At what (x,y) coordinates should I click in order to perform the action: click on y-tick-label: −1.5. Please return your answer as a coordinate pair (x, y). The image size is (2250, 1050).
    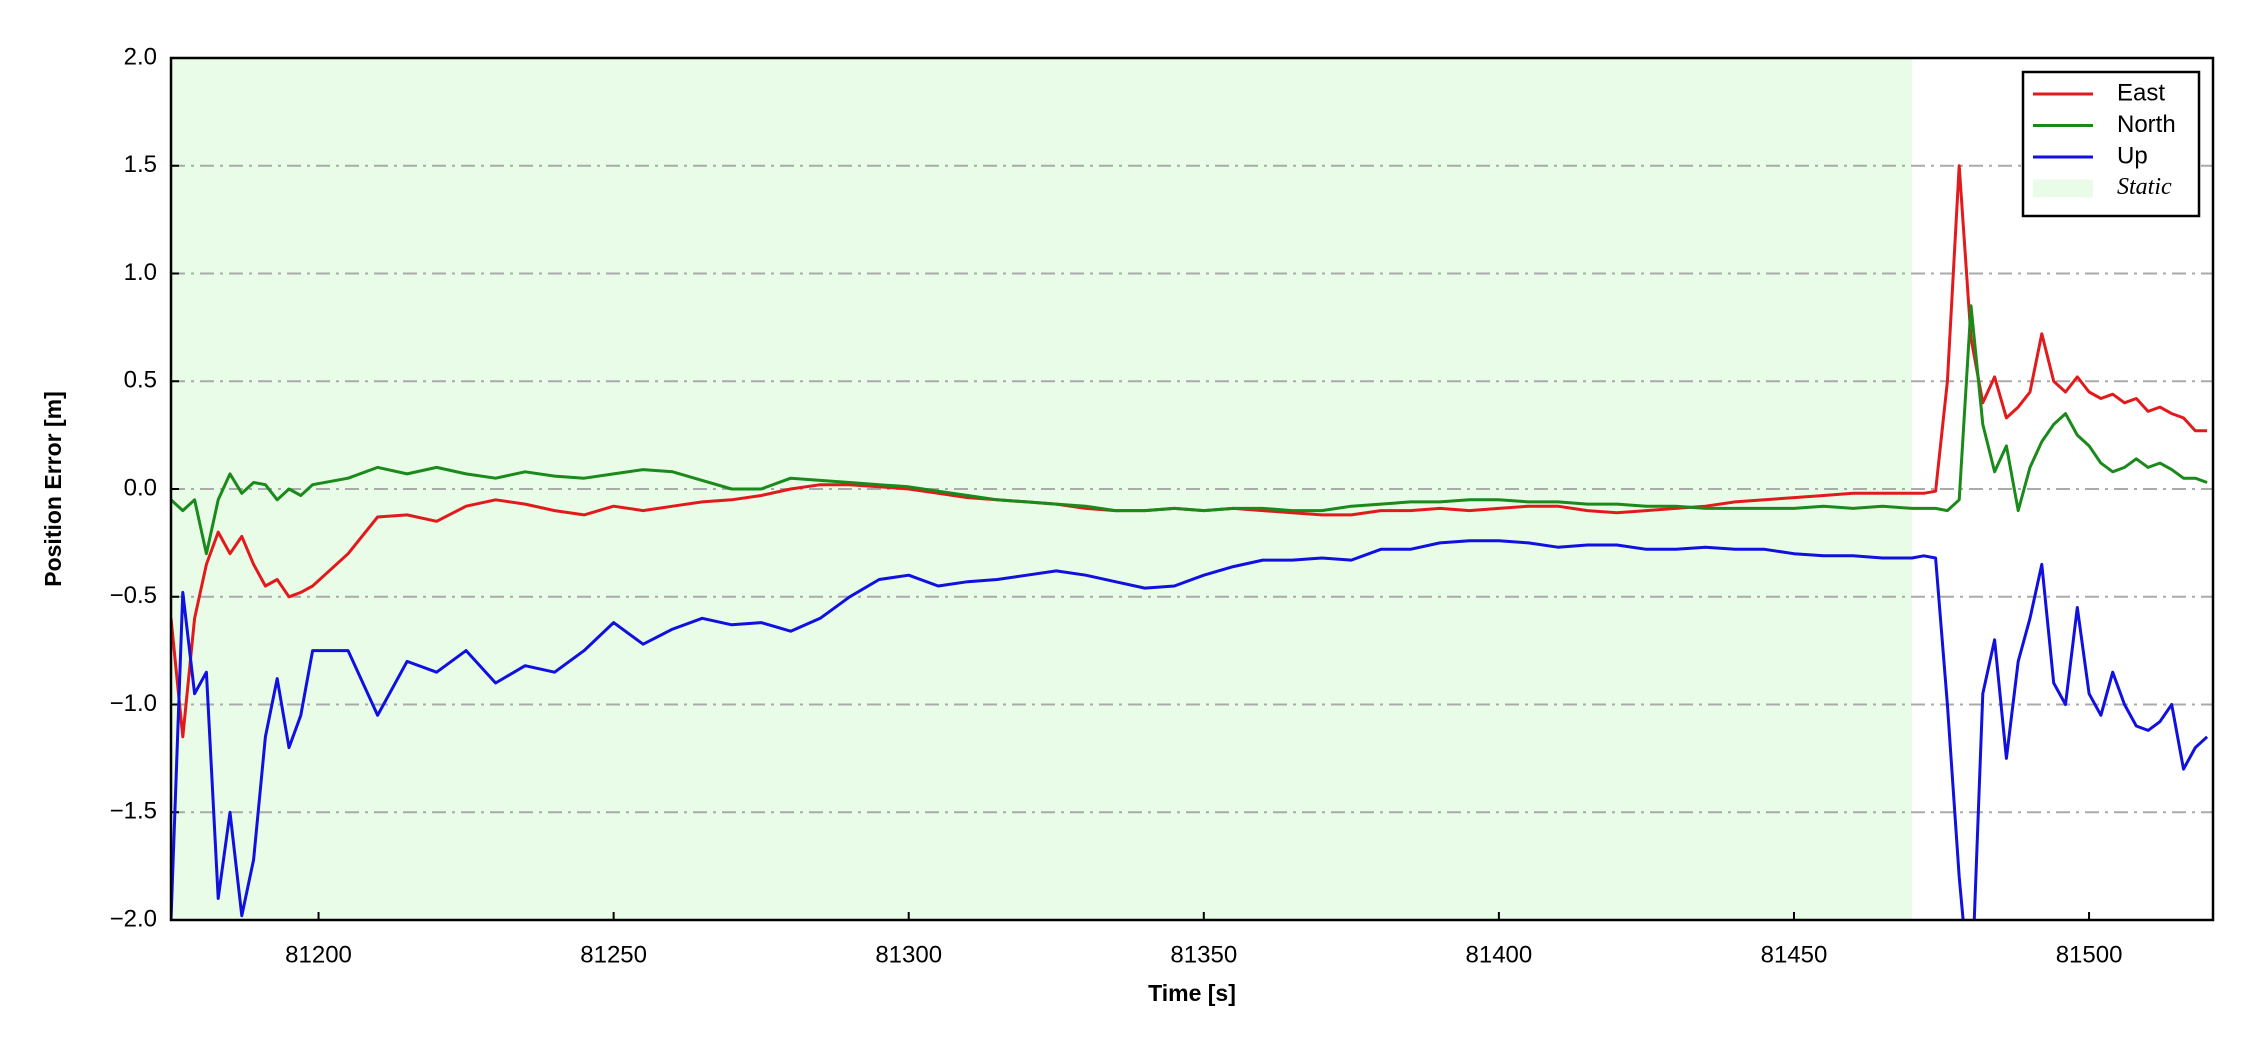
    Looking at the image, I should click on (133, 811).